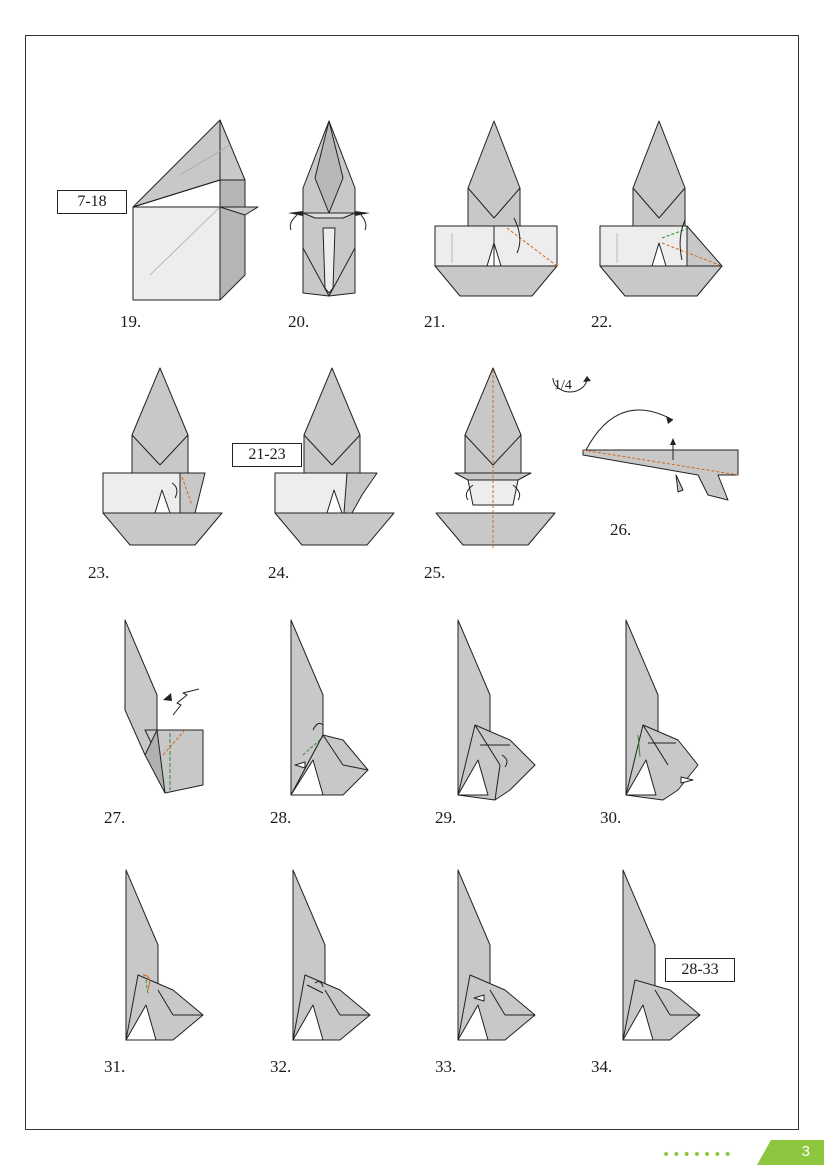 The width and height of the screenshot is (824, 1165). Describe the element at coordinates (267, 455) in the screenshot. I see `reference-box-21-23: 21-23` at that location.